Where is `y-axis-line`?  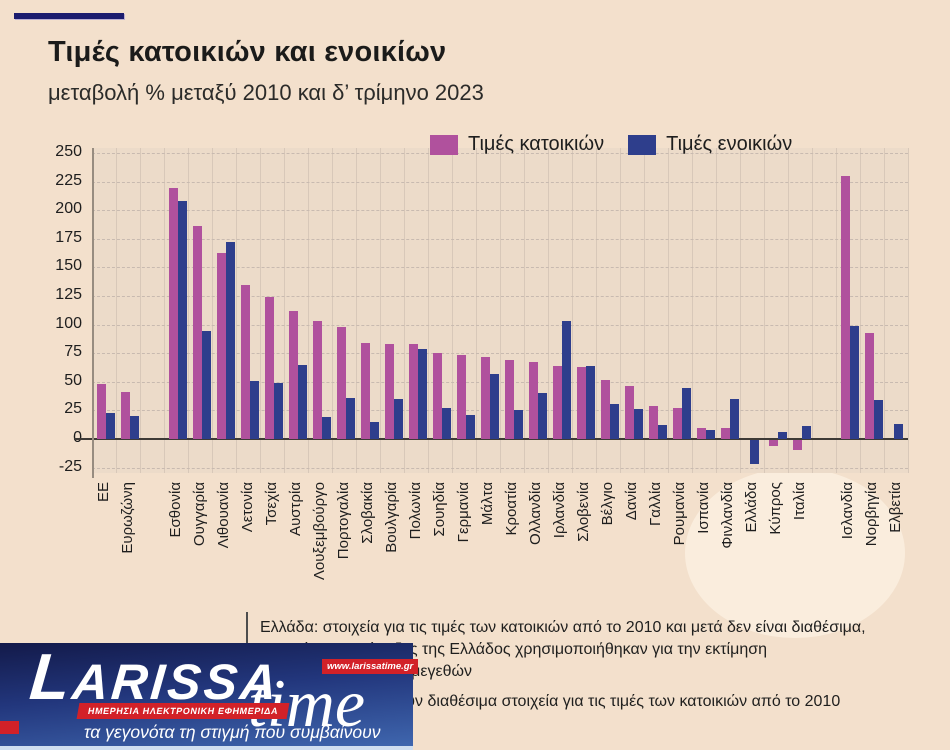 y-axis-line is located at coordinates (93, 313).